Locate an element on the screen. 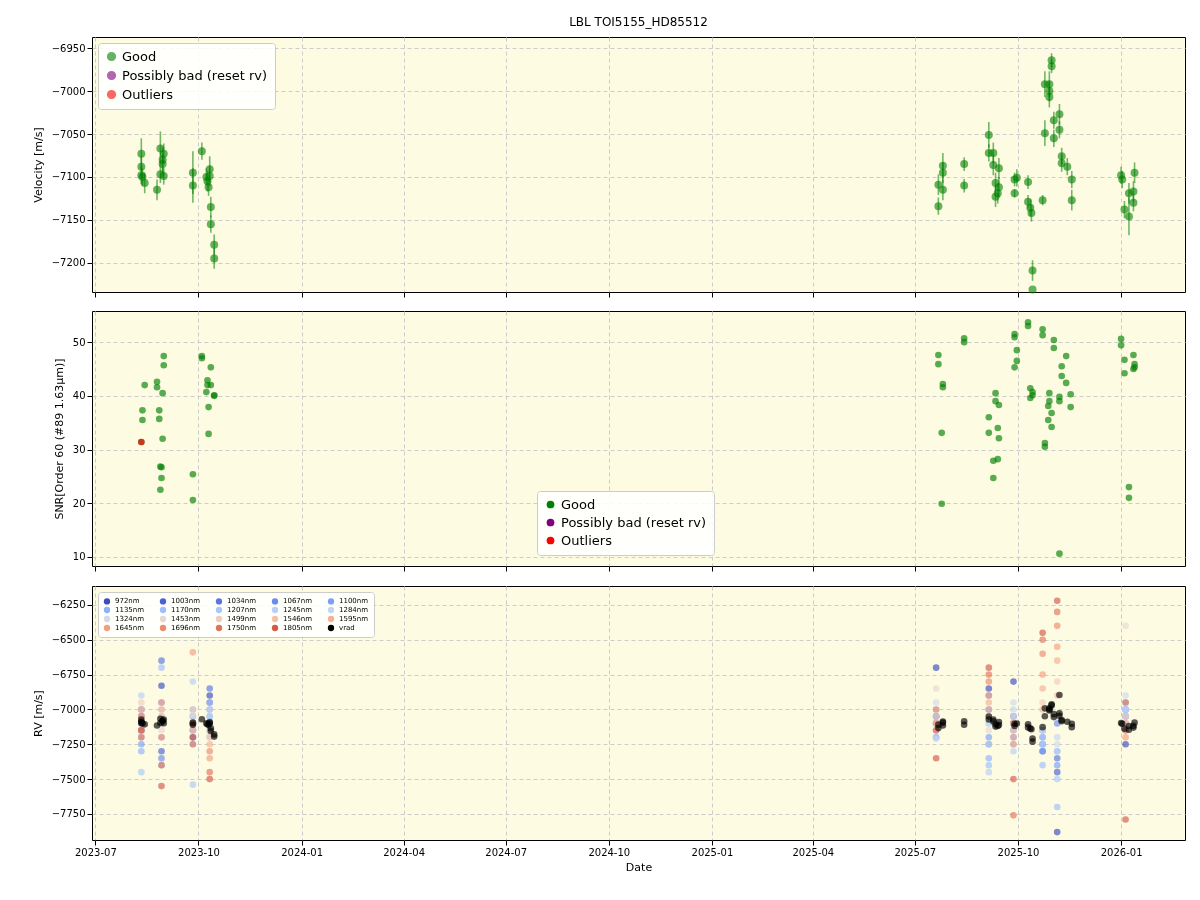 This screenshot has height=900, width=1200. y-tick-label: −7750 is located at coordinates (68, 814).